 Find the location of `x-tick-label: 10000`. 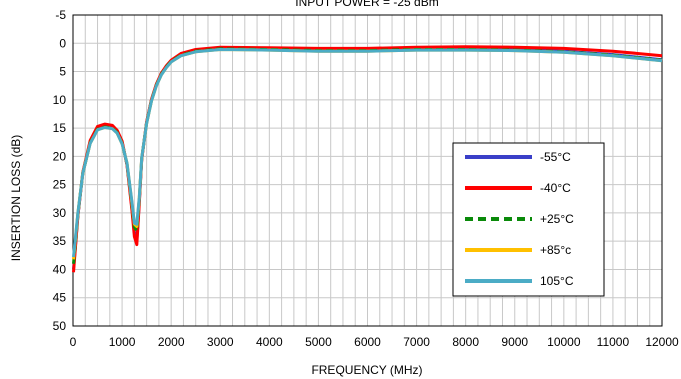

x-tick-label: 10000 is located at coordinates (564, 342).